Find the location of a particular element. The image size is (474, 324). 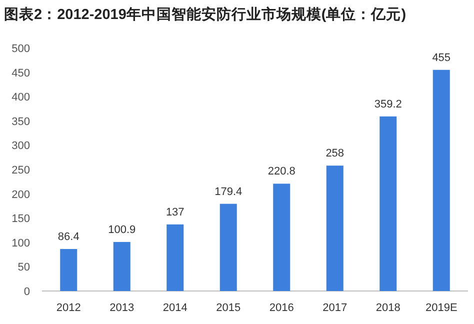

y-tick-label: 50 is located at coordinates (24, 268).